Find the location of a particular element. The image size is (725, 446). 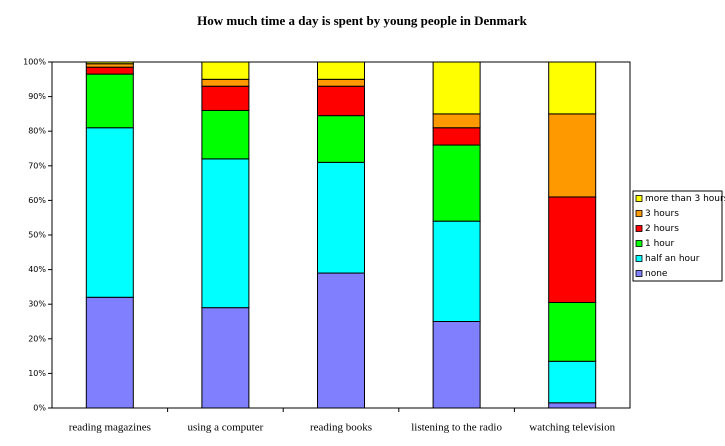

y-tick-label: 90% is located at coordinates (37, 96).